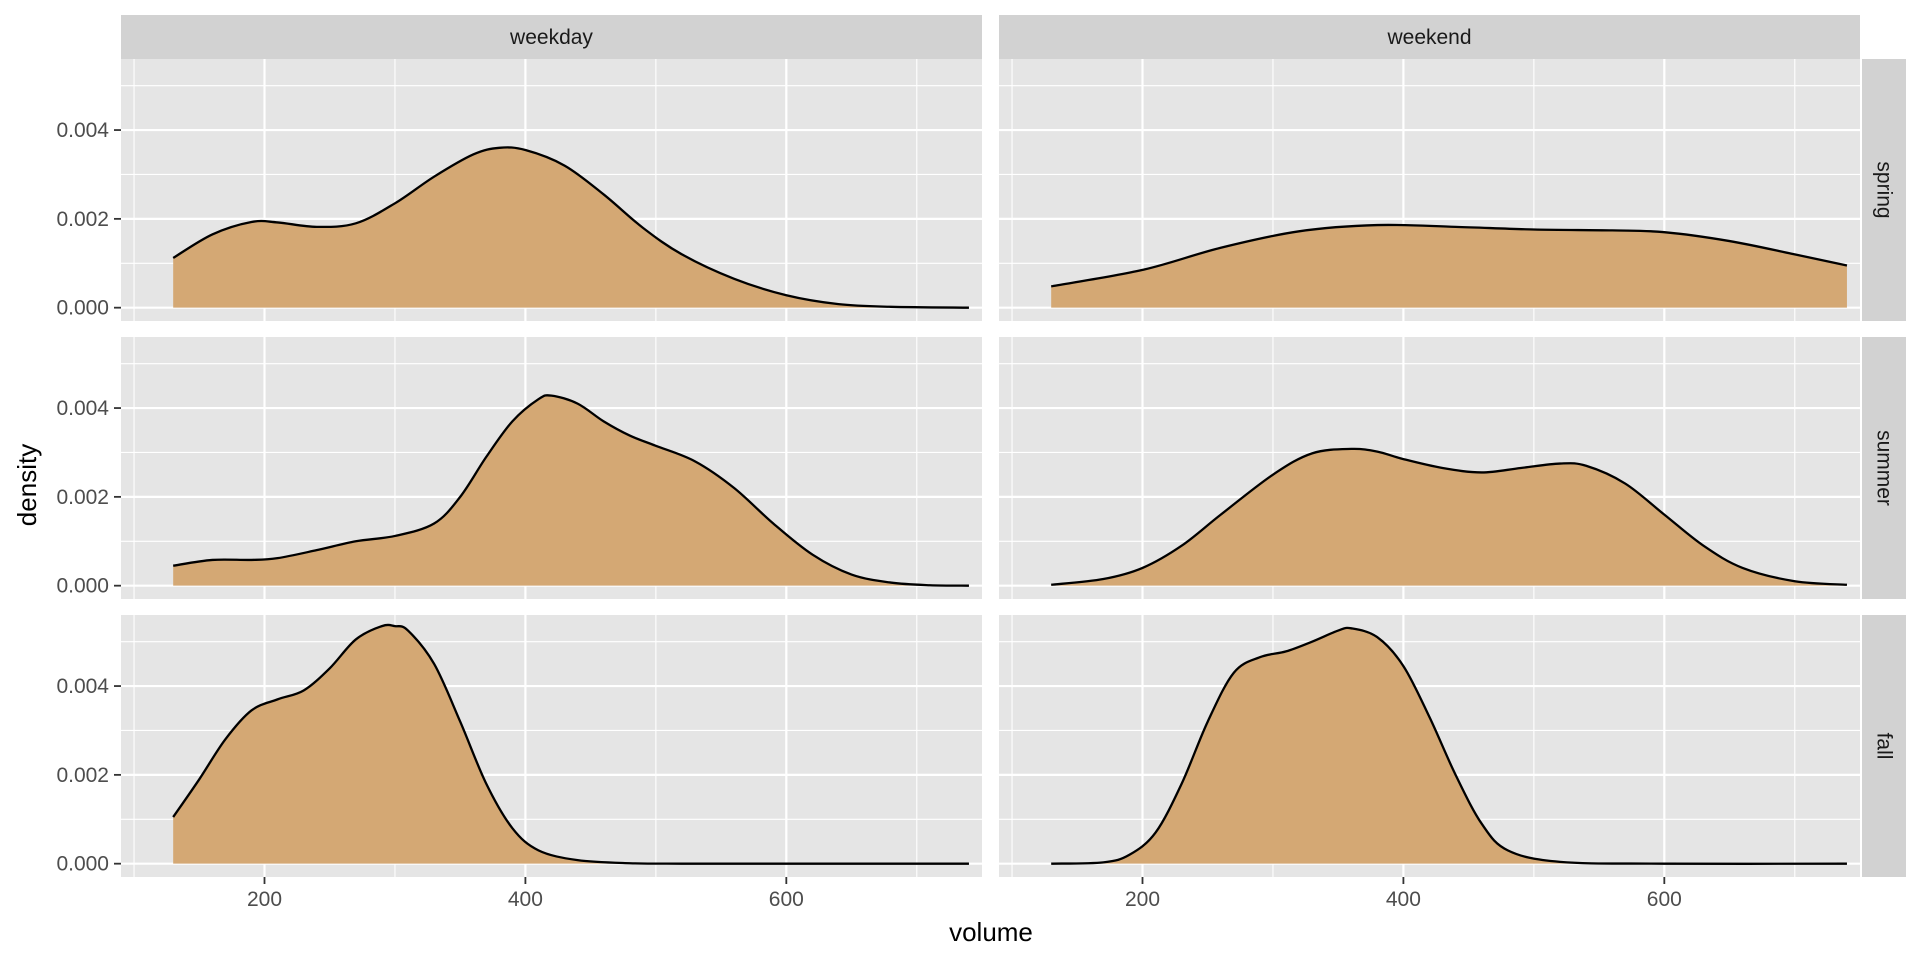 This screenshot has height=960, width=1920. I want to click on row-strip-fall: fall, so click(1884, 746).